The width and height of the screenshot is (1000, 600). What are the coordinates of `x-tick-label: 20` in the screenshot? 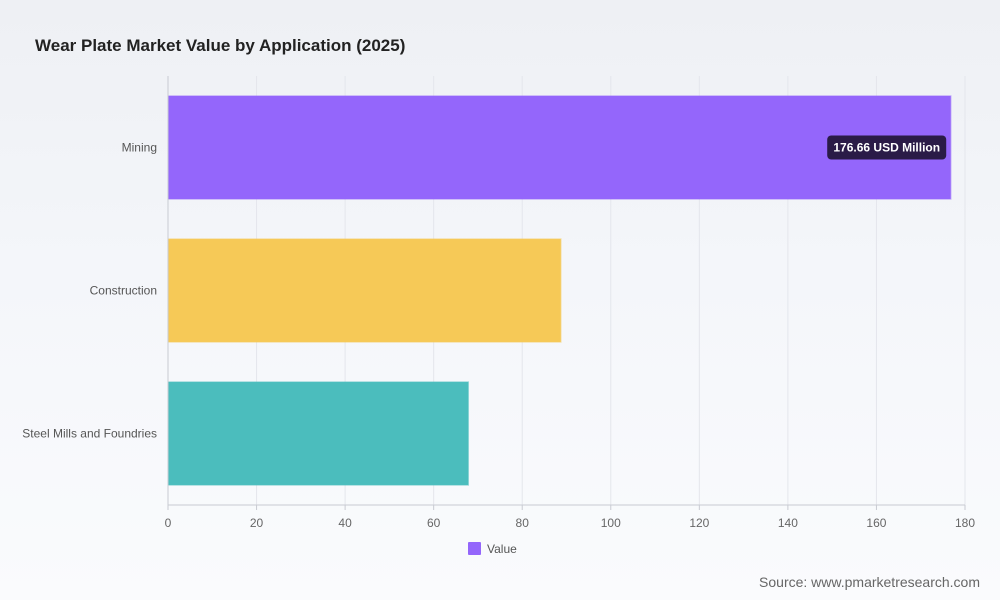 It's located at (257, 523).